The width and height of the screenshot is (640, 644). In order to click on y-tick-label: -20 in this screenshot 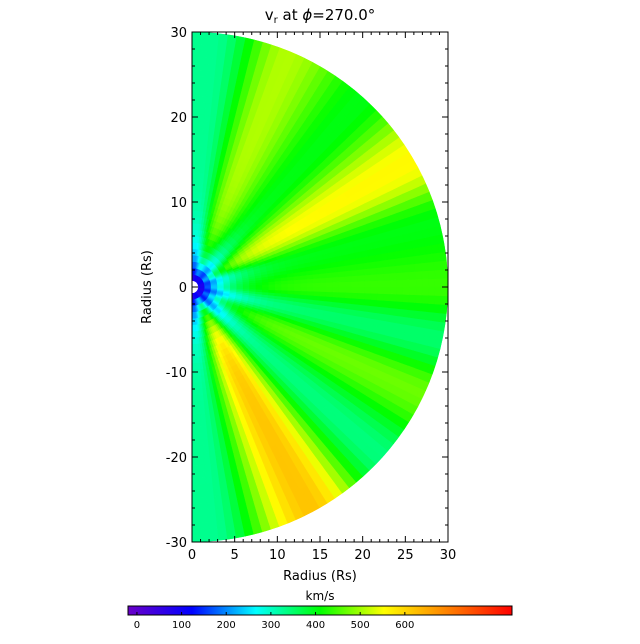, I will do `click(176, 458)`.